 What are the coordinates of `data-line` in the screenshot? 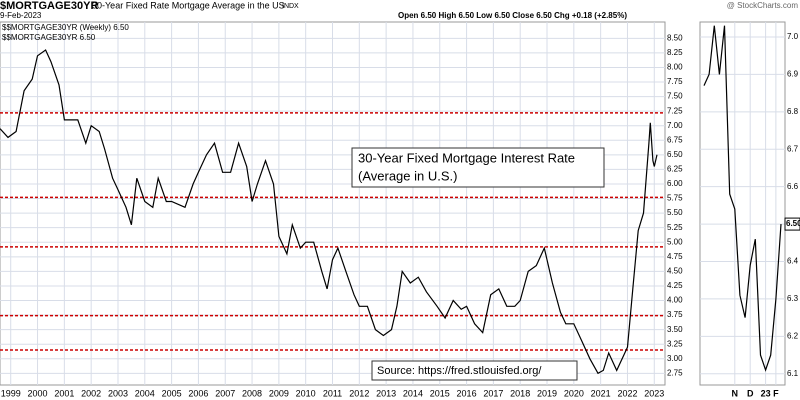 It's located at (742, 198).